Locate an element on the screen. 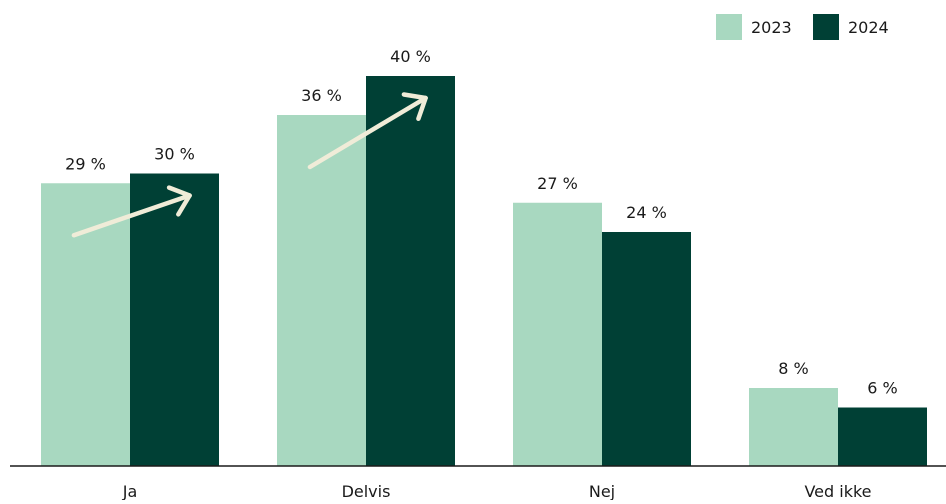 The width and height of the screenshot is (946, 504). bar-ja-2023 is located at coordinates (85, 324).